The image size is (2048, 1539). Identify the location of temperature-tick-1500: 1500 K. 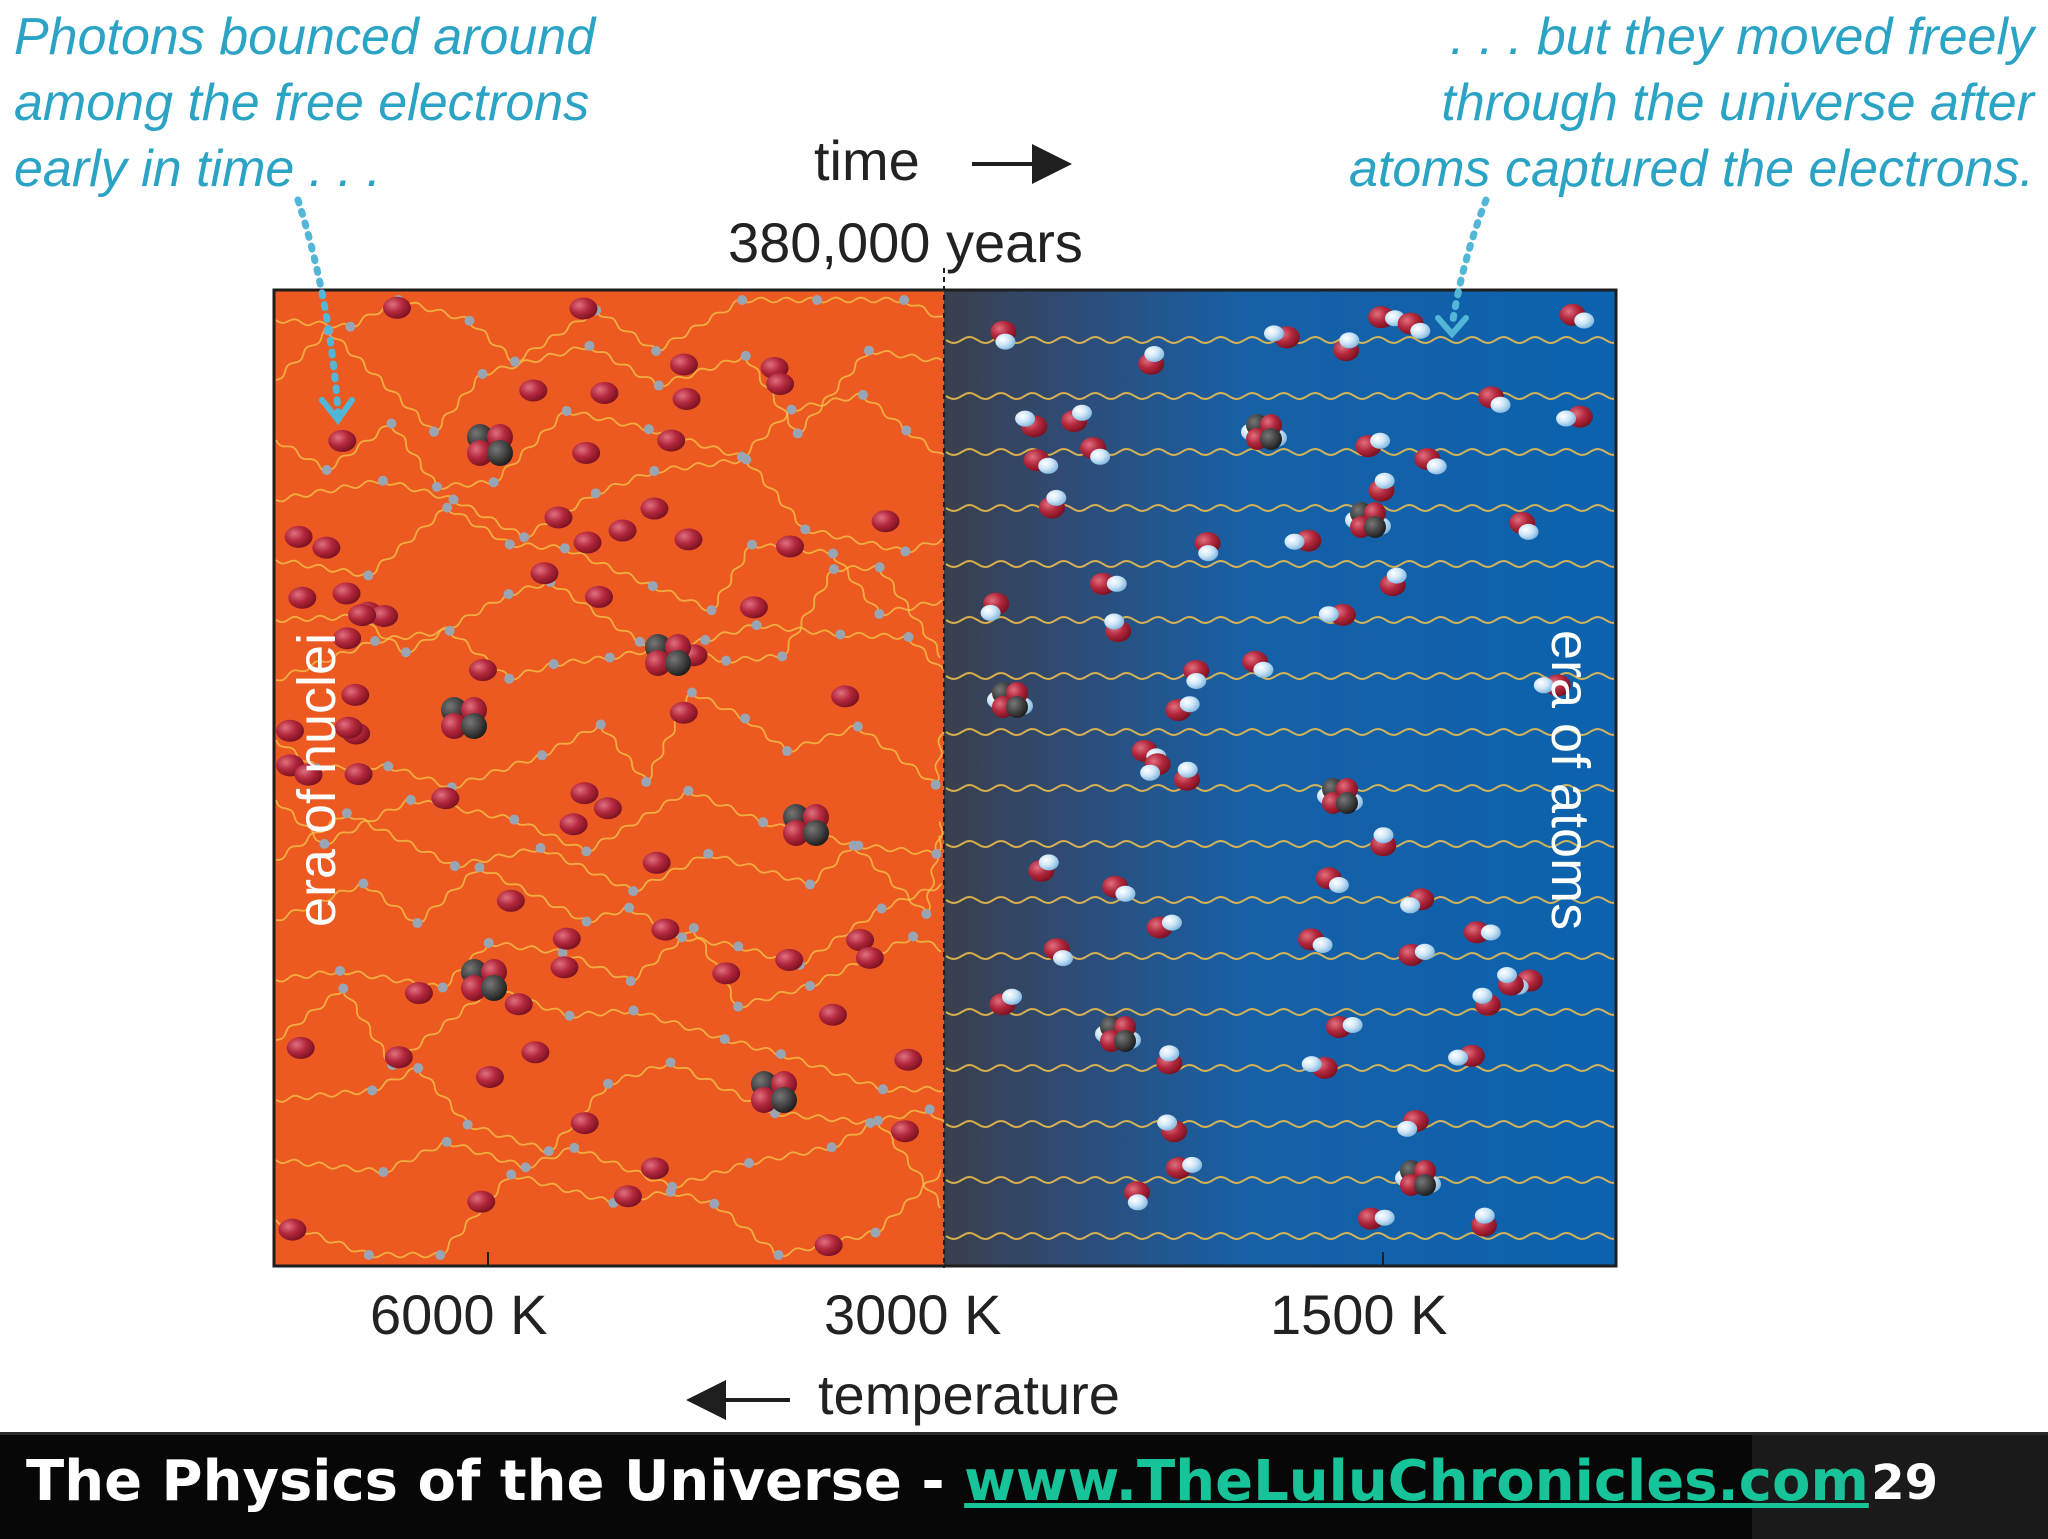
(1359, 1314).